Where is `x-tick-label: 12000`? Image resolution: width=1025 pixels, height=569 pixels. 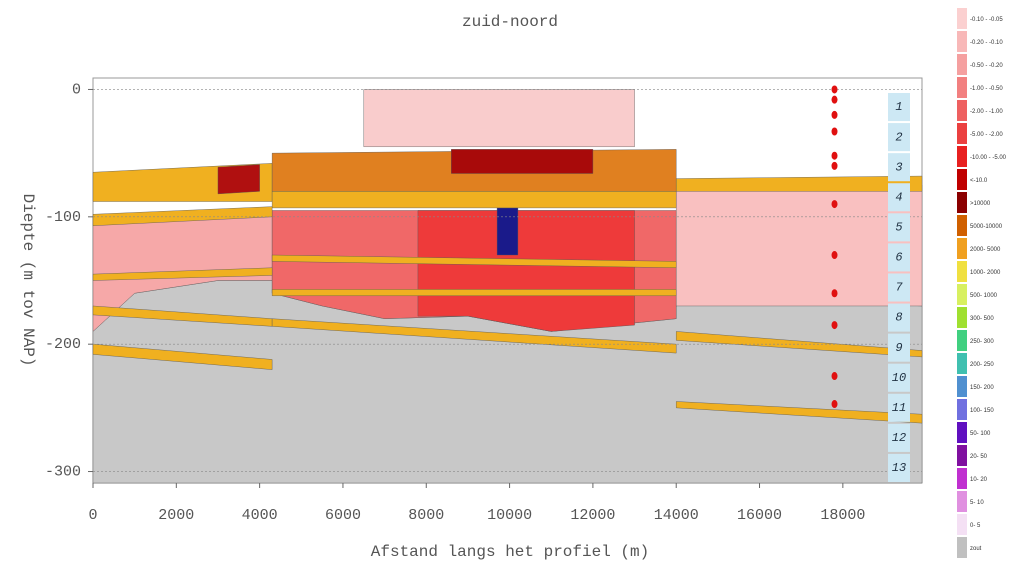 x-tick-label: 12000 is located at coordinates (592, 515).